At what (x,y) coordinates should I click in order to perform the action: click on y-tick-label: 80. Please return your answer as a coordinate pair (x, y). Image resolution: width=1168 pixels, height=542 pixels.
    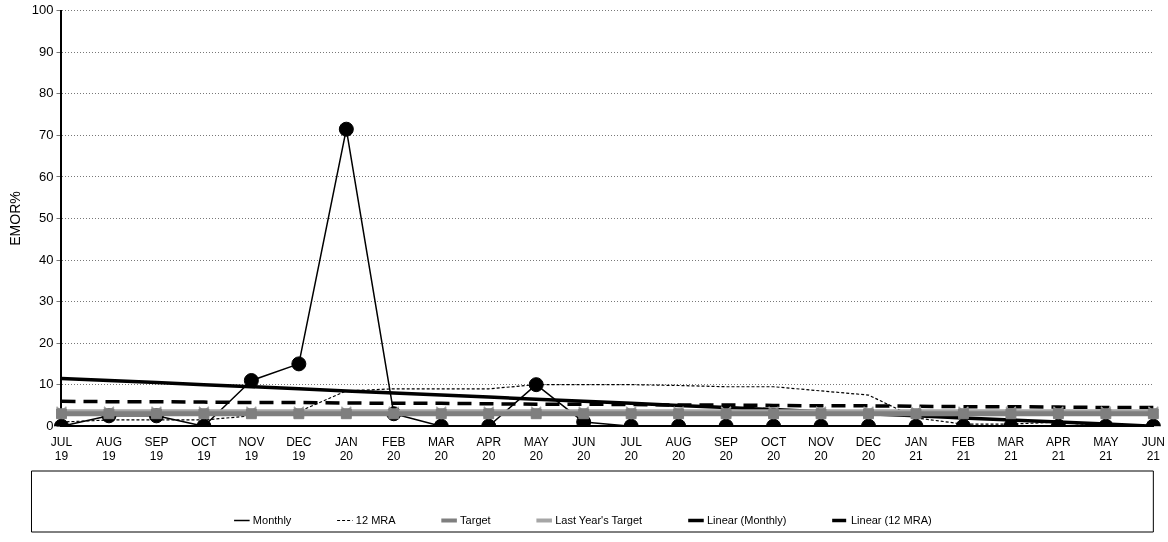
    Looking at the image, I should click on (46, 93).